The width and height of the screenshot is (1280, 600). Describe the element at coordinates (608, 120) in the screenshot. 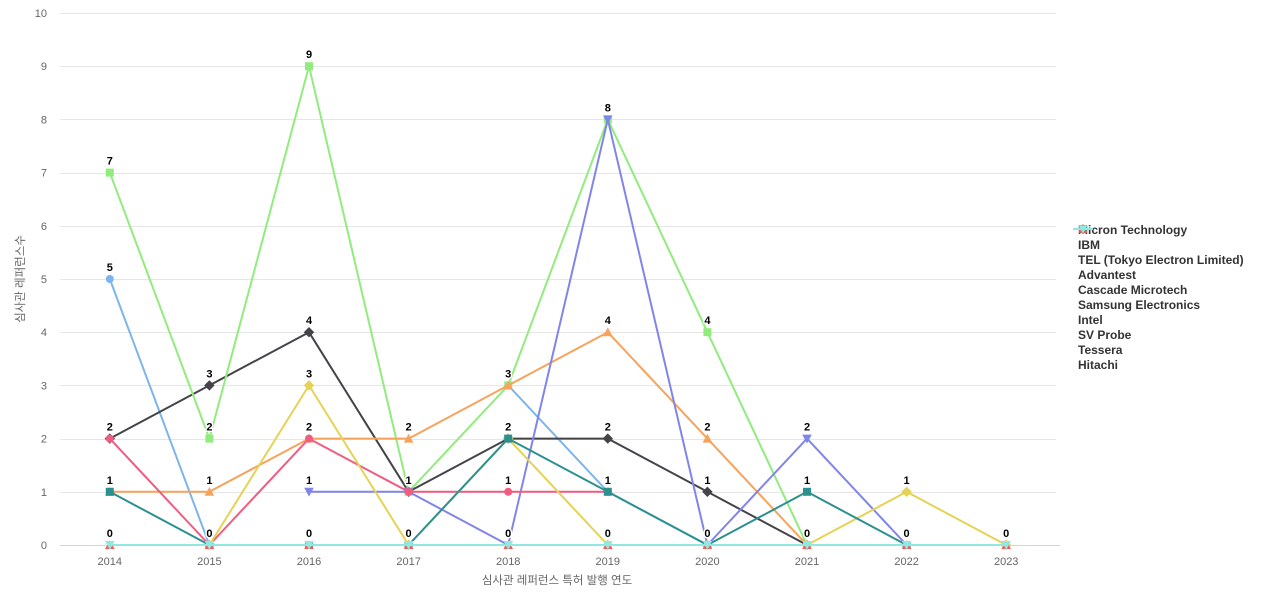

I see `marker-cascade-microtech-2019` at that location.